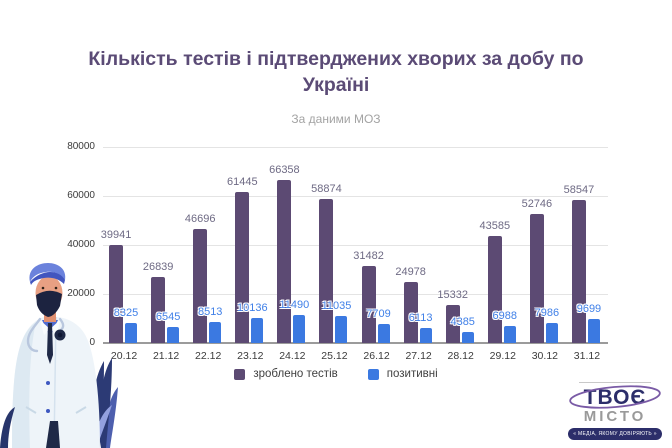  Describe the element at coordinates (210, 312) in the screenshot. I see `bar-label-positive: 8513` at that location.